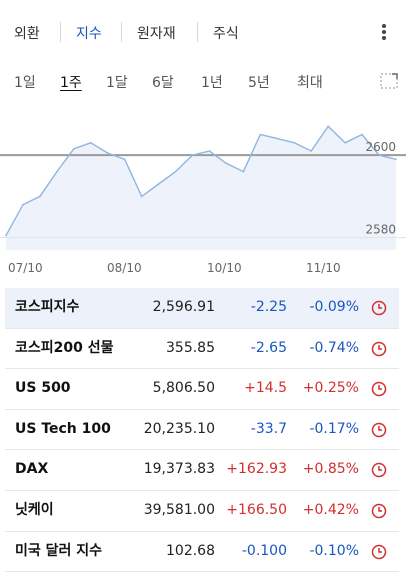  Describe the element at coordinates (32, 469) in the screenshot. I see `instrument-name: DAX` at that location.